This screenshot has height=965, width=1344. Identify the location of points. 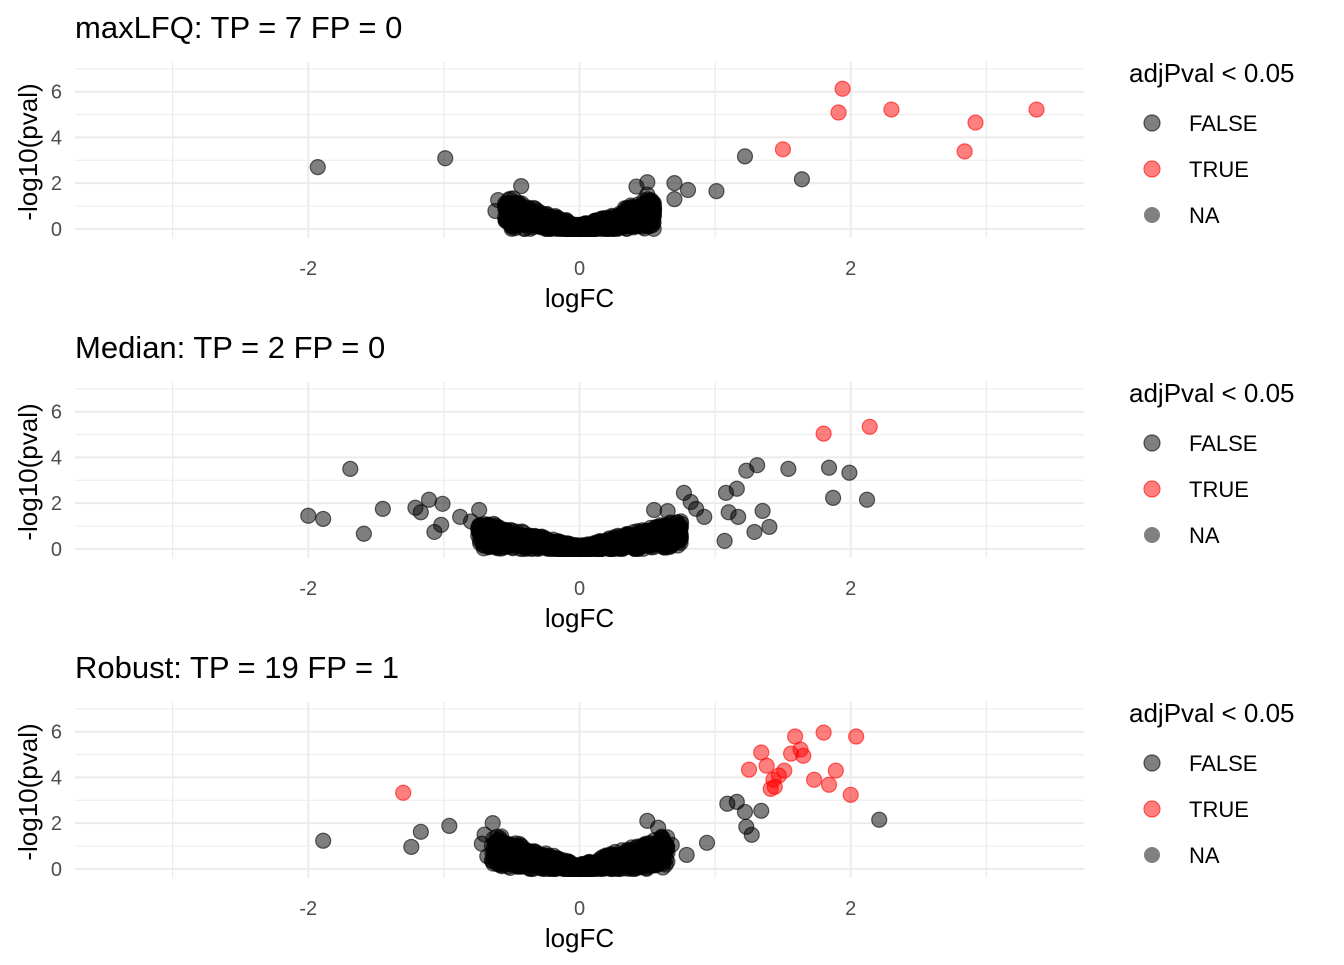
(677, 158).